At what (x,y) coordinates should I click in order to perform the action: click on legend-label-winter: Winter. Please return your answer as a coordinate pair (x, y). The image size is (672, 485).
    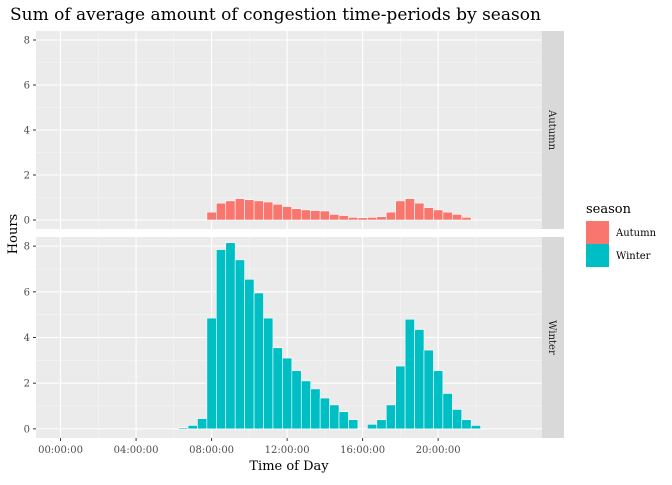
    Looking at the image, I should click on (633, 256).